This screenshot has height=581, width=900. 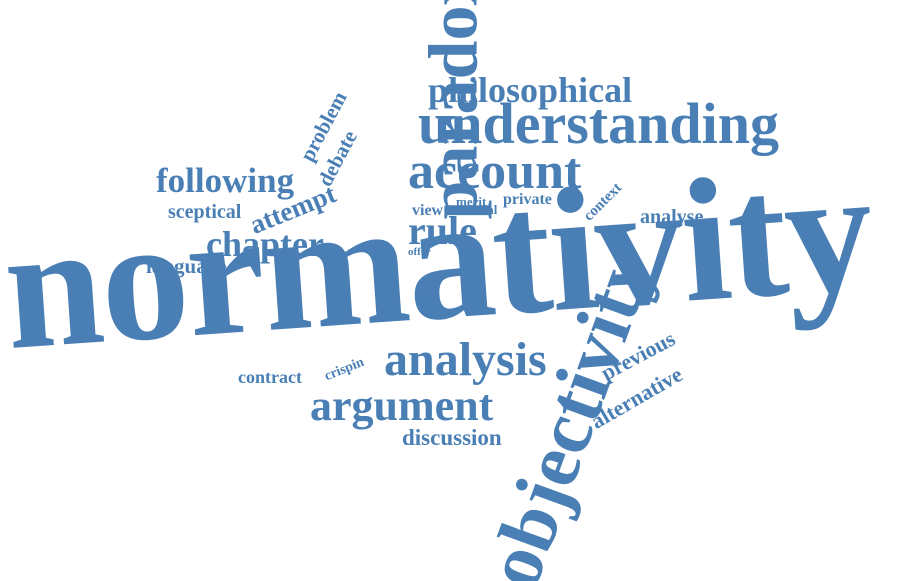 What do you see at coordinates (186, 266) in the screenshot?
I see `word-language: language` at bounding box center [186, 266].